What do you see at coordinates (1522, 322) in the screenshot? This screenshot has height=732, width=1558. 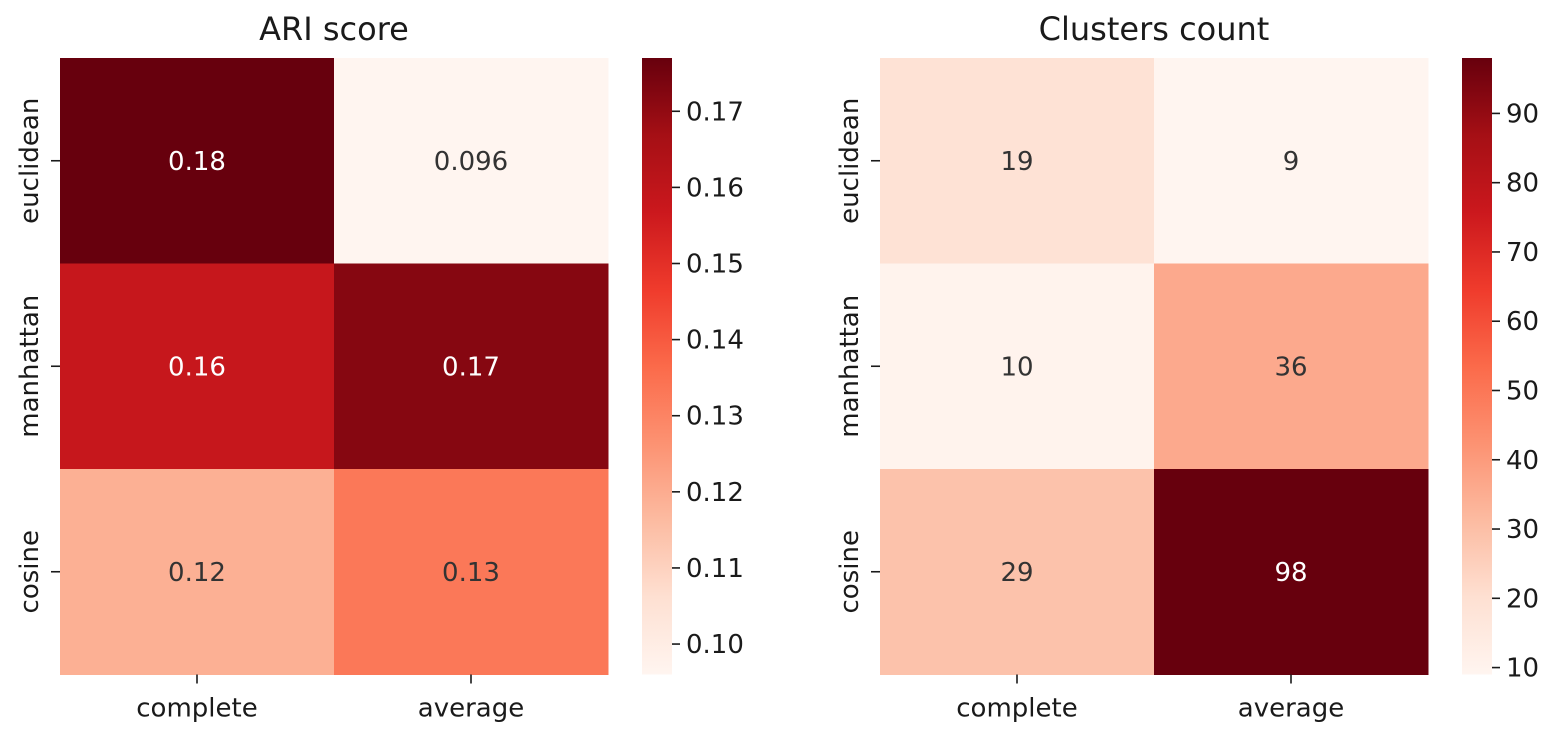 I see `colorbar-tick-label: 60` at bounding box center [1522, 322].